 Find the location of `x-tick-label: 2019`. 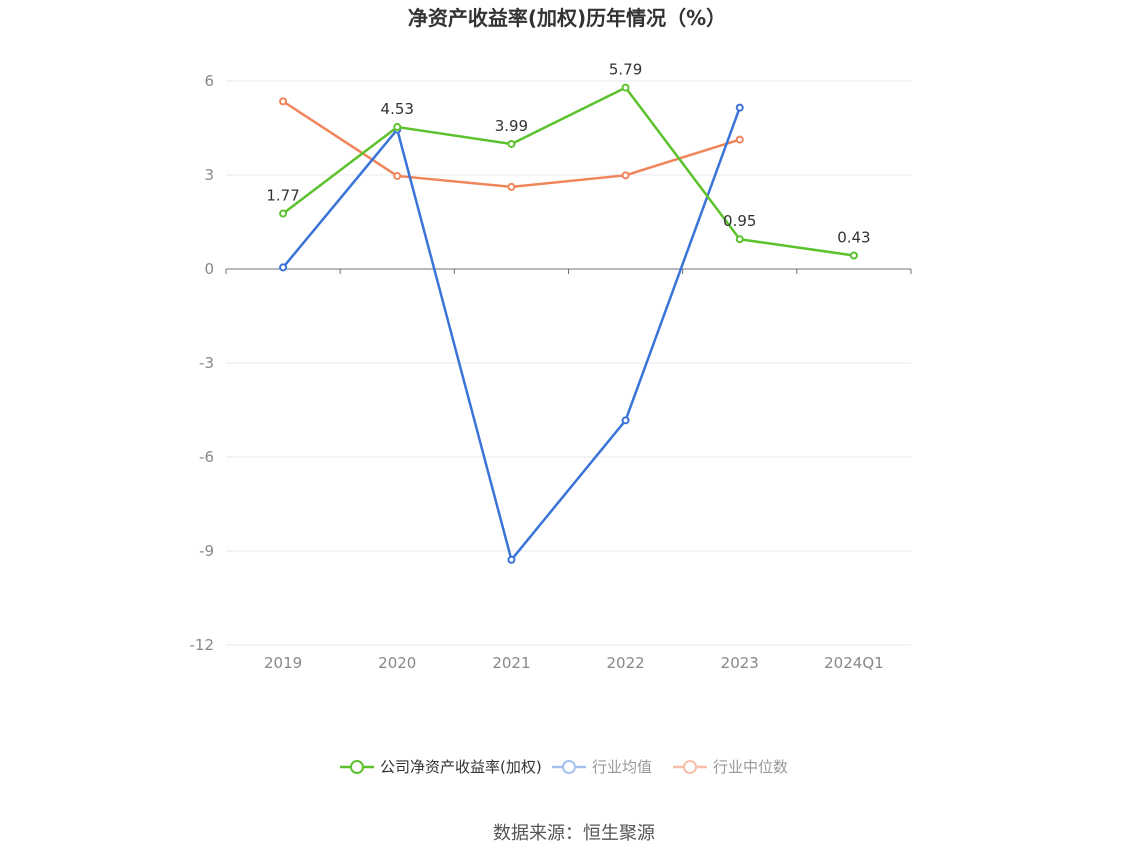

x-tick-label: 2019 is located at coordinates (283, 663).